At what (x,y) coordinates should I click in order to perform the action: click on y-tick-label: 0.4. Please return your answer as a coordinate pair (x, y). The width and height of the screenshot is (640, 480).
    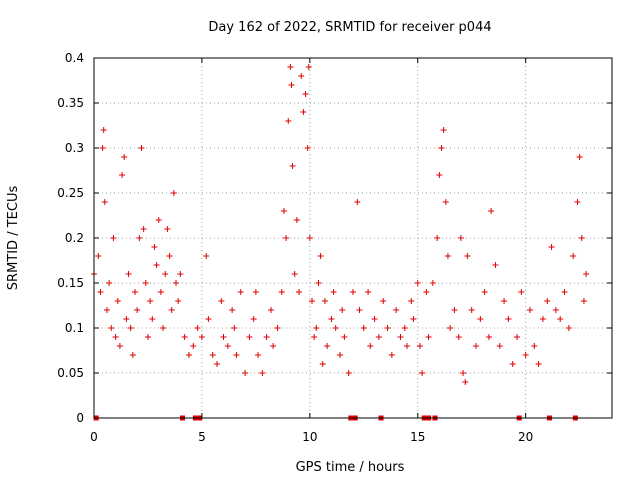
    Looking at the image, I should click on (74, 58).